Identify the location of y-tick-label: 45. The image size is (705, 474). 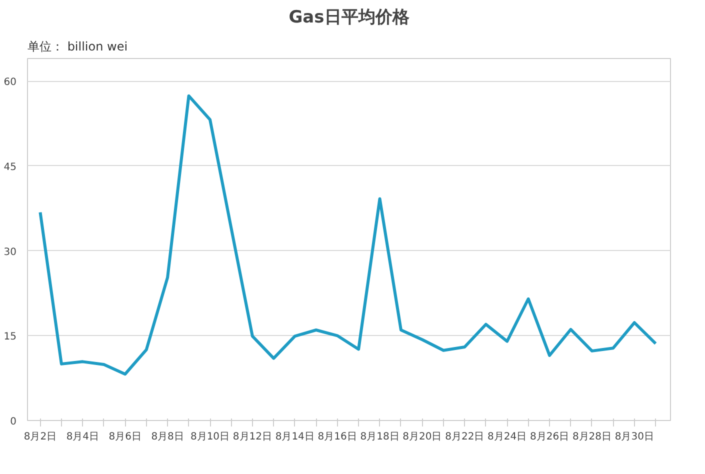
(10, 167).